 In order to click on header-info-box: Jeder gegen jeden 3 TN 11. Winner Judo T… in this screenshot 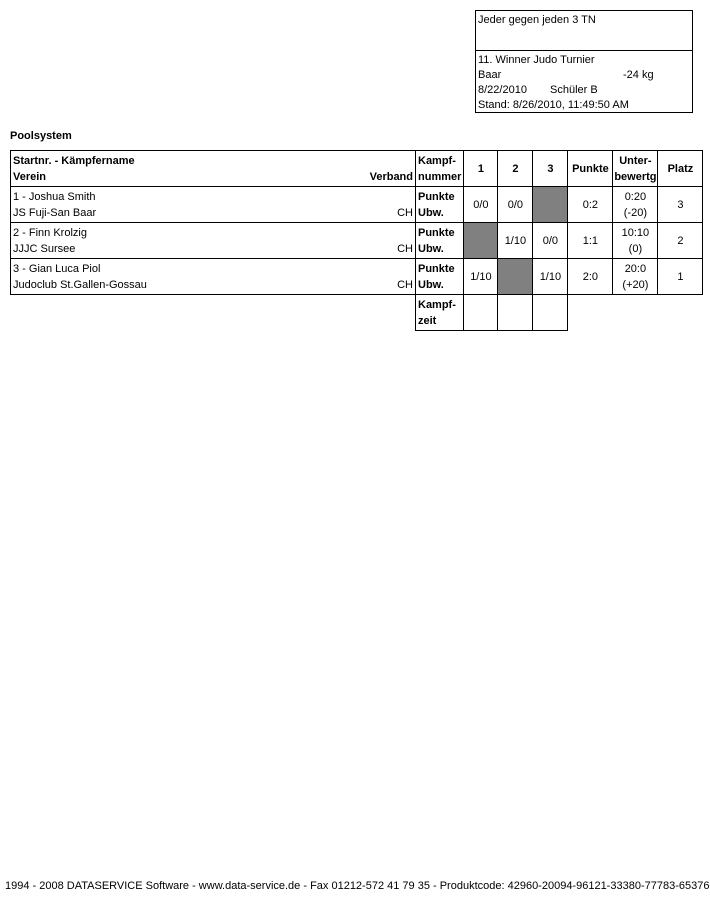, I will do `click(584, 61)`.